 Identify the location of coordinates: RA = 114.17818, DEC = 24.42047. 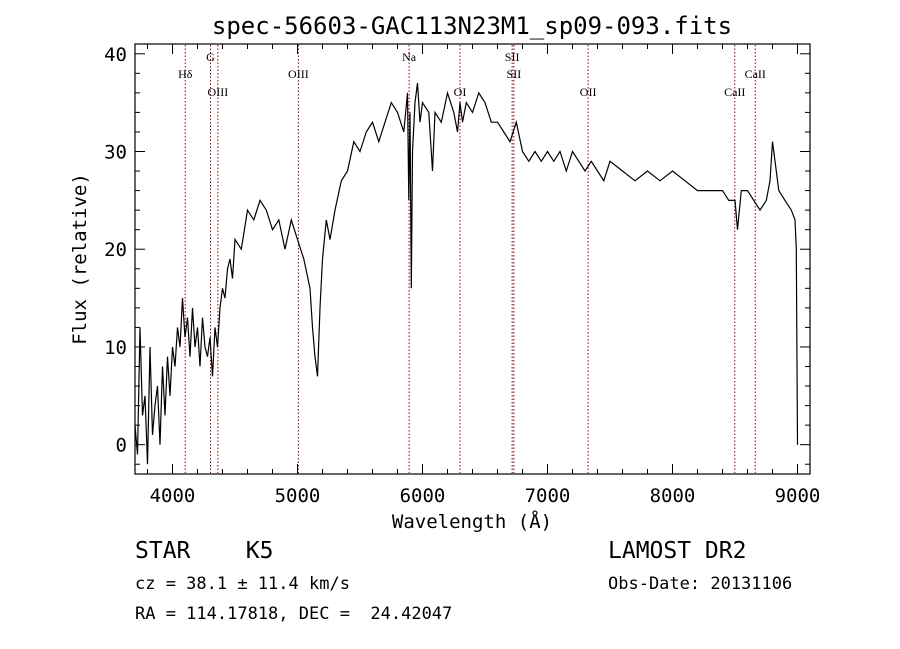
(294, 614).